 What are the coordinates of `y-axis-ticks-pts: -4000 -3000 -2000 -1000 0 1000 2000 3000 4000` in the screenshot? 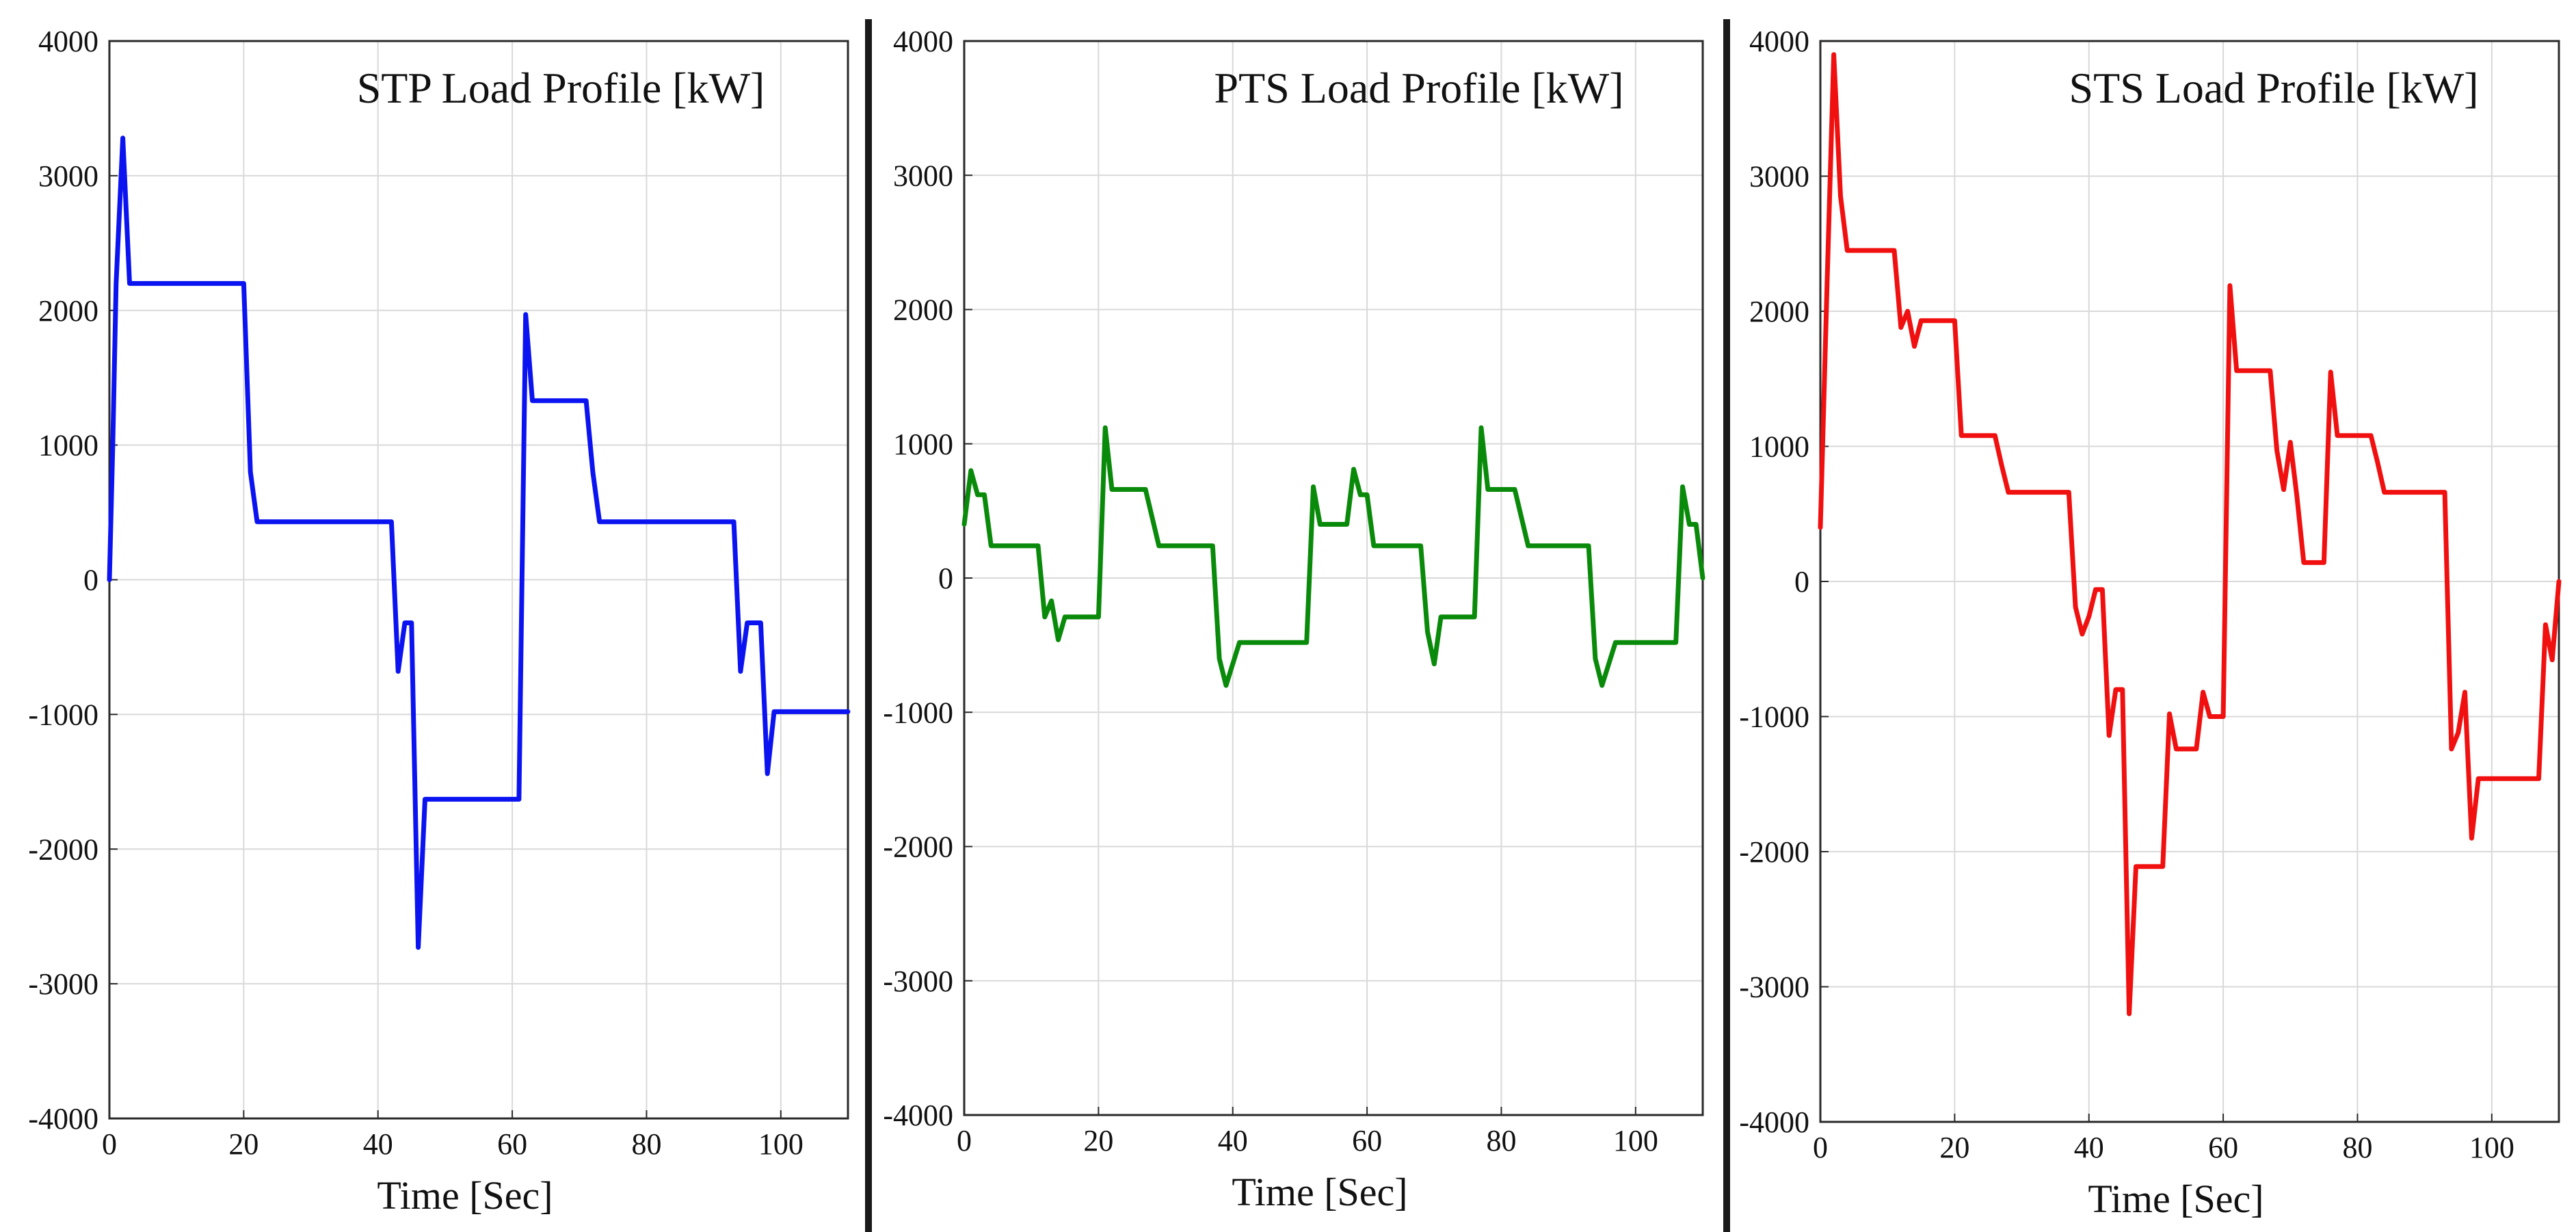 It's located at (927, 578).